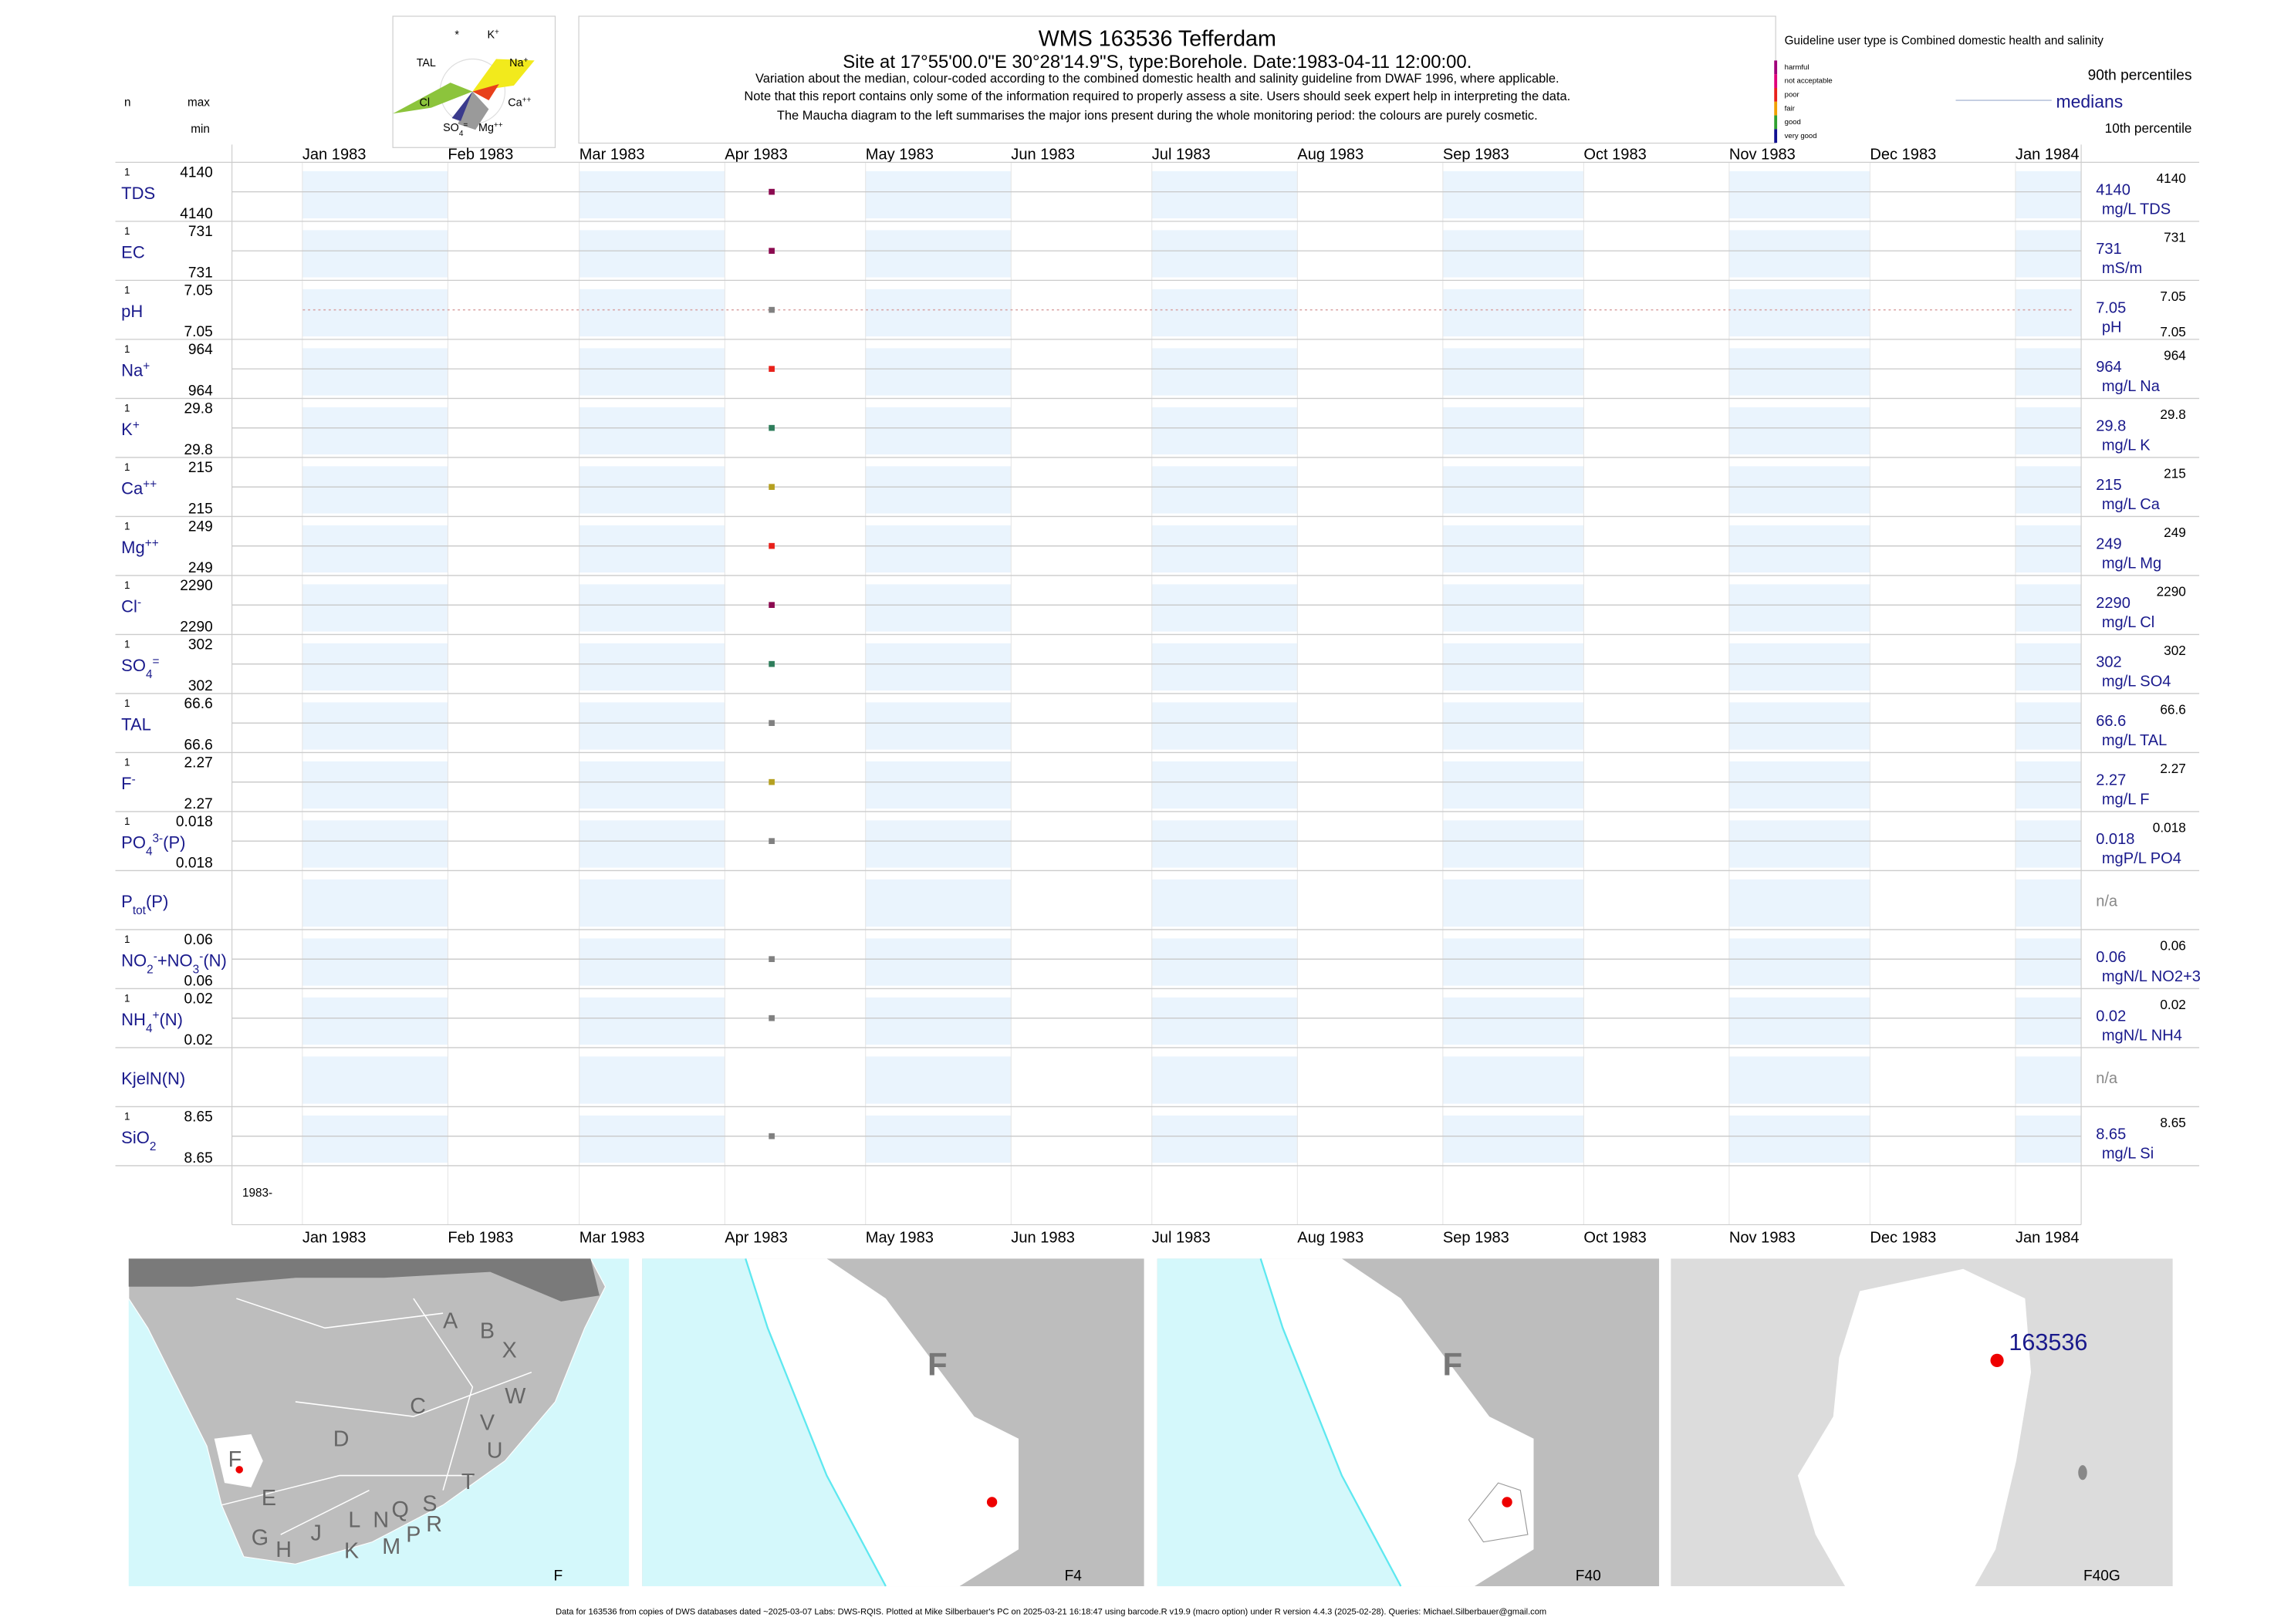 This screenshot has height=1624, width=2291. Describe the element at coordinates (2172, 946) in the screenshot. I see `p90-value: 0.06` at that location.